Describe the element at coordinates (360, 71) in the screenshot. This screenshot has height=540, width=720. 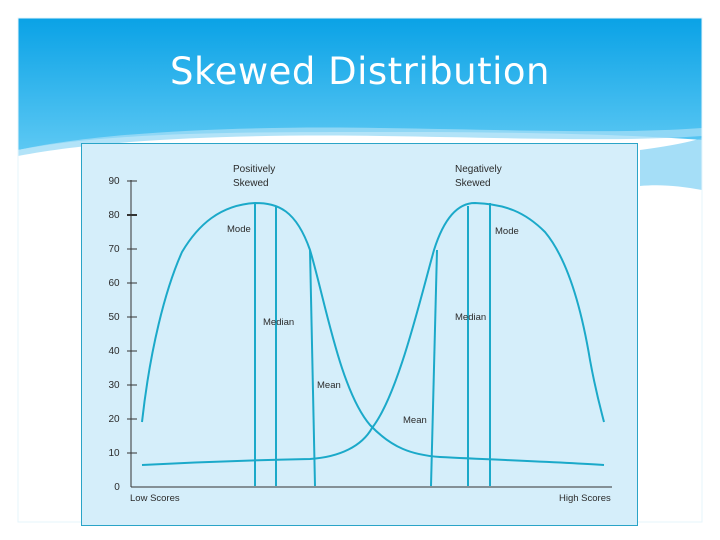
I see `slide-title: Skewed Distribution` at that location.